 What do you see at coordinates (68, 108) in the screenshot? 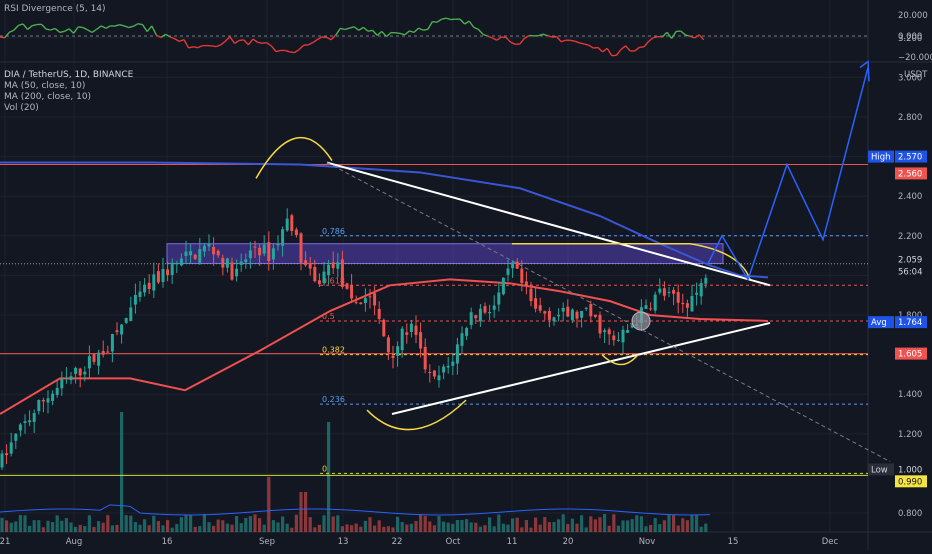
I see `volume-legend: Vol (20)` at bounding box center [68, 108].